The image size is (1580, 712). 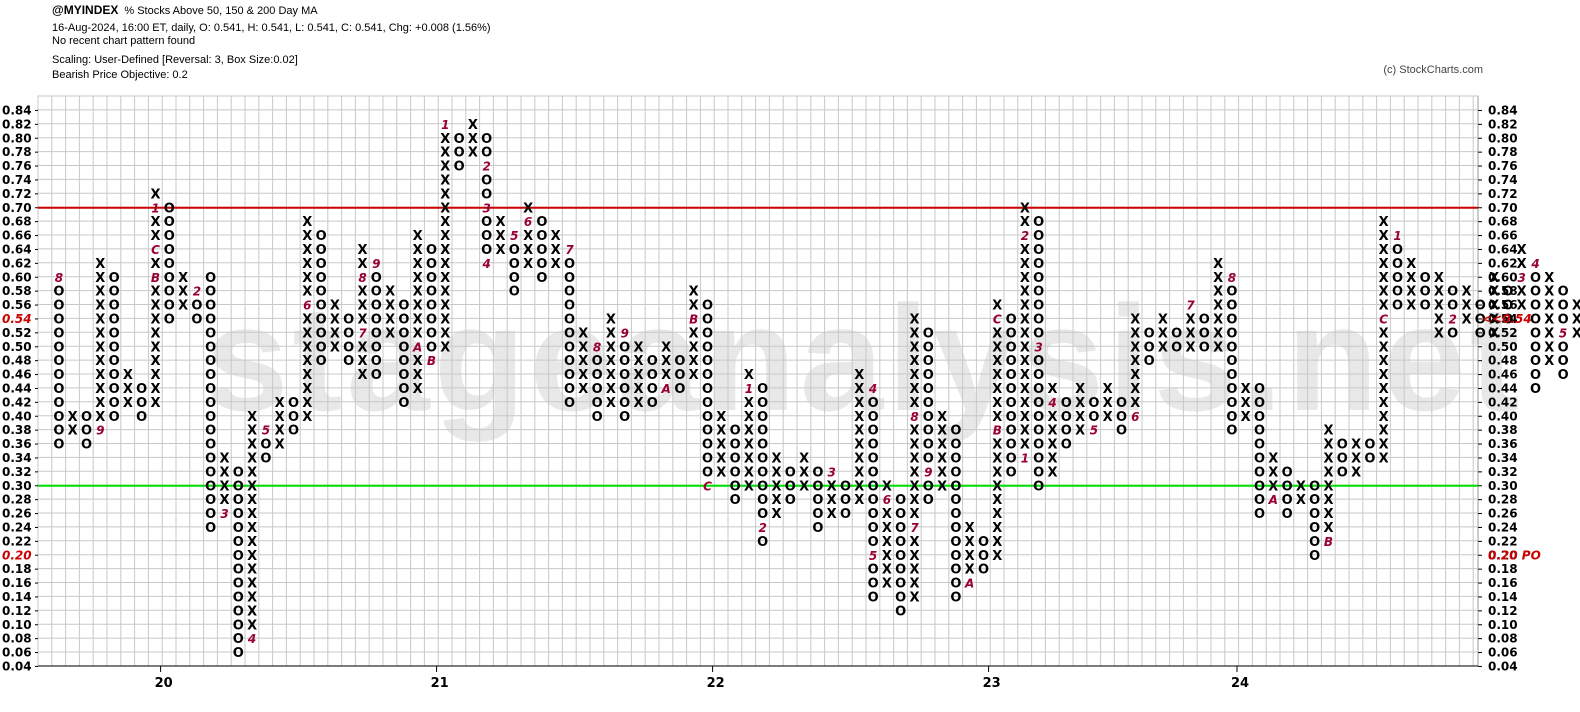 I want to click on month-marker: 2, so click(x=1025, y=236).